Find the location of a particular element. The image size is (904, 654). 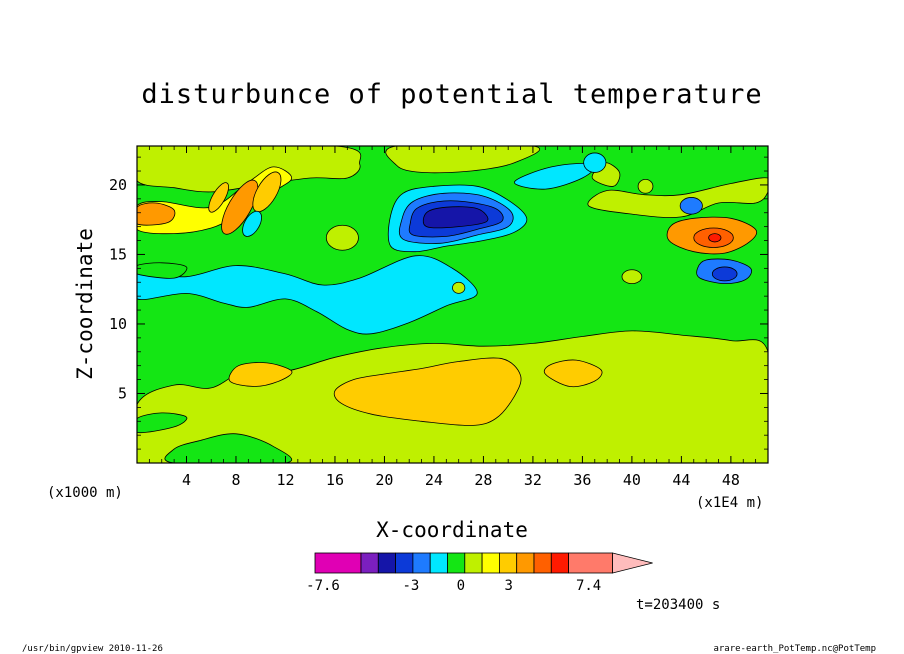

time-label: t=203400 s is located at coordinates (678, 605).